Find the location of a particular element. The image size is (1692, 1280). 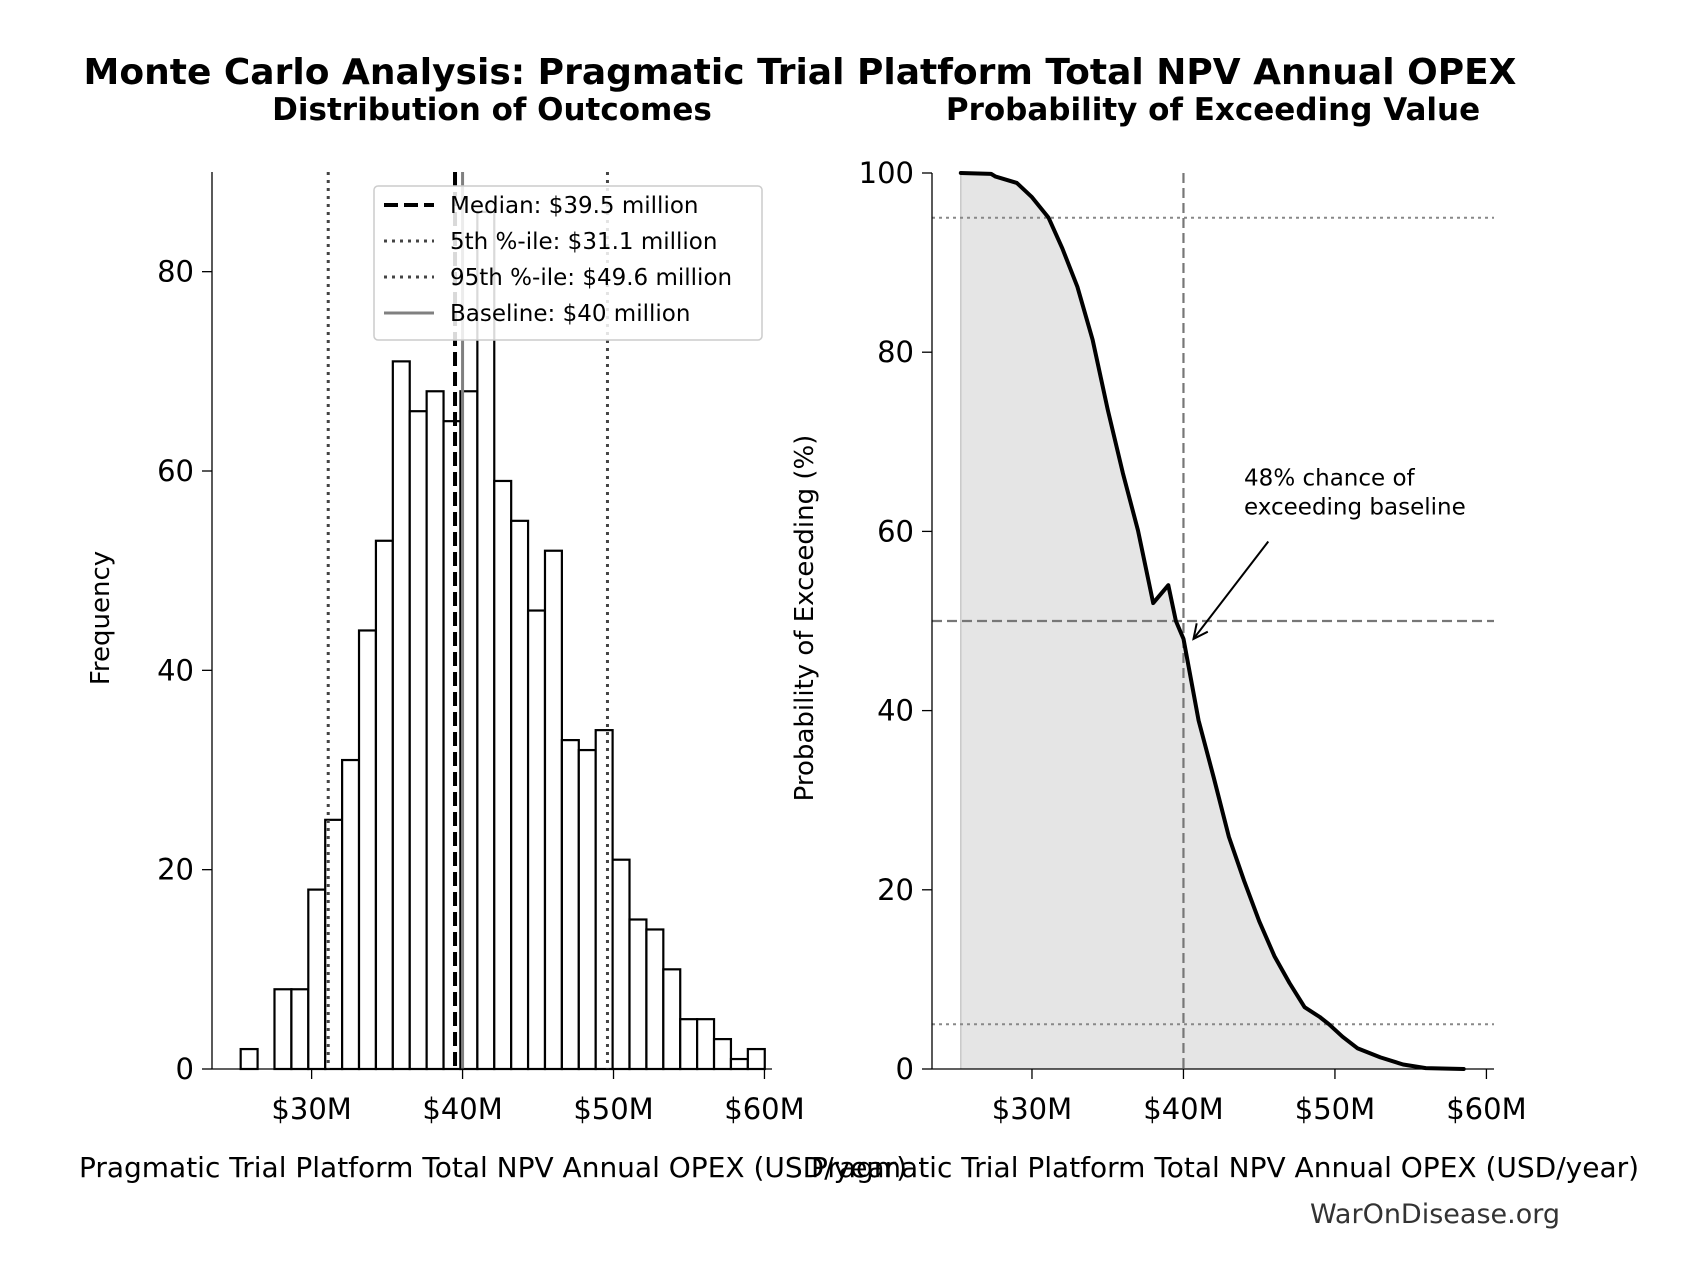

histogram-legend-label: 5th %-ile: $31.1 million is located at coordinates (583, 242).